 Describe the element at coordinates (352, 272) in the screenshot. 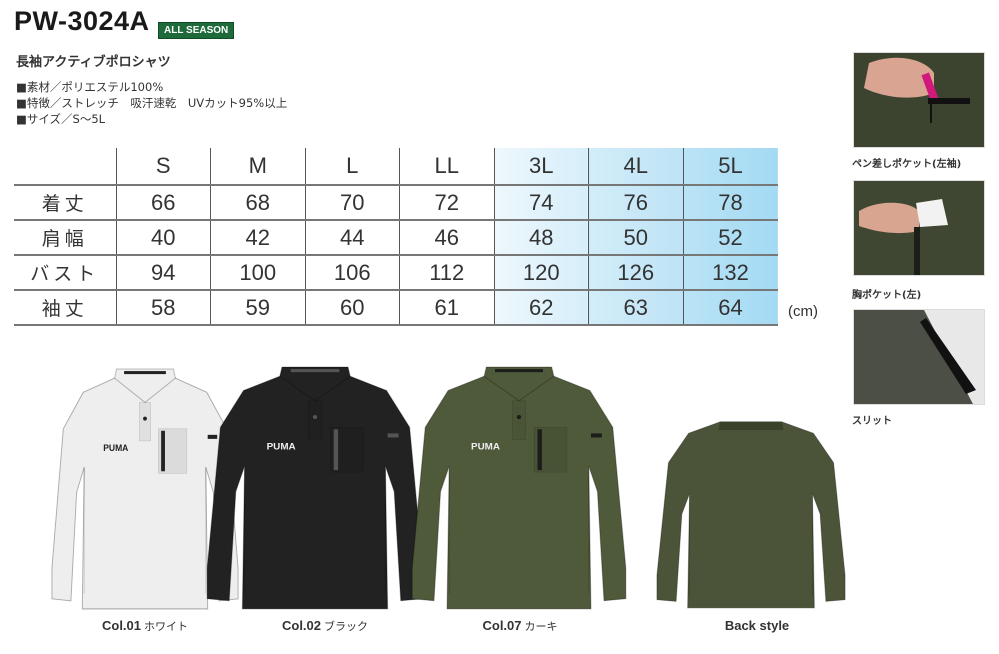

I see `size-value: 106` at that location.